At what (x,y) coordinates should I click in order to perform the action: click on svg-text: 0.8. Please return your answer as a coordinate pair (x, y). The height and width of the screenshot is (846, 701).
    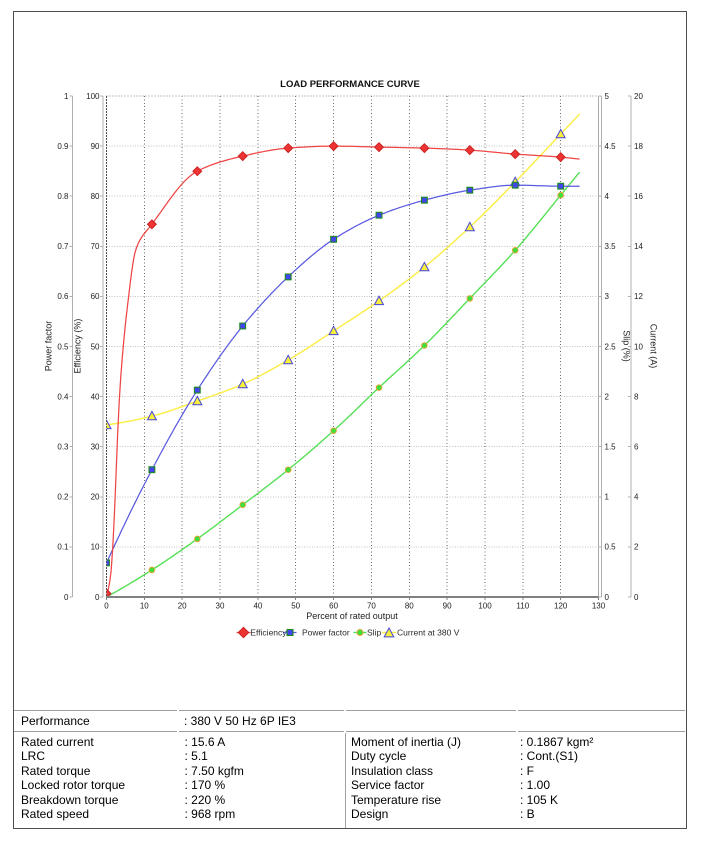
    Looking at the image, I should click on (63, 196).